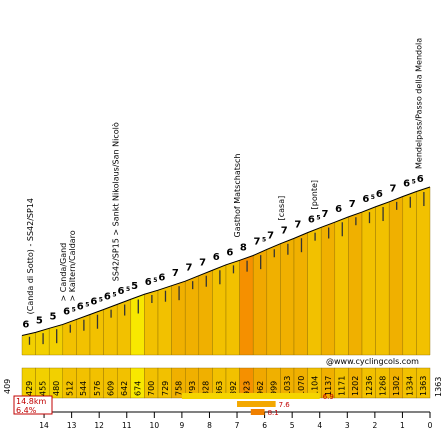 This screenshot has height=433, width=445. What do you see at coordinates (182, 425) in the screenshot?
I see `axis-tick-label: 9` at bounding box center [182, 425].